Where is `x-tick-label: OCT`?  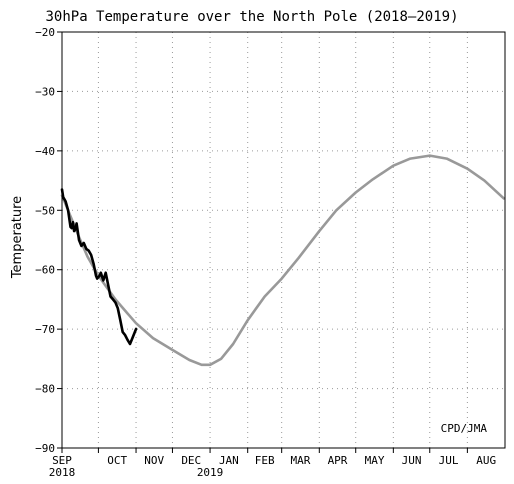
x-tick-label: OCT is located at coordinates (117, 460).